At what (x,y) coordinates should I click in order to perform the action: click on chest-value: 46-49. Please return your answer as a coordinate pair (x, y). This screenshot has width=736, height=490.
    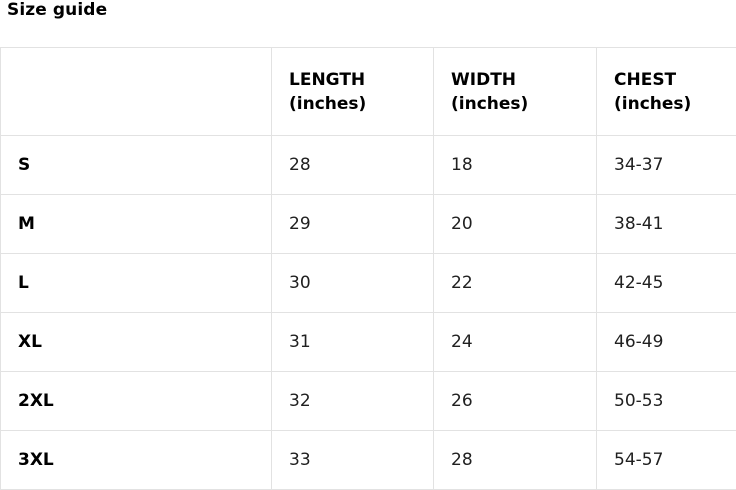
    Looking at the image, I should click on (666, 342).